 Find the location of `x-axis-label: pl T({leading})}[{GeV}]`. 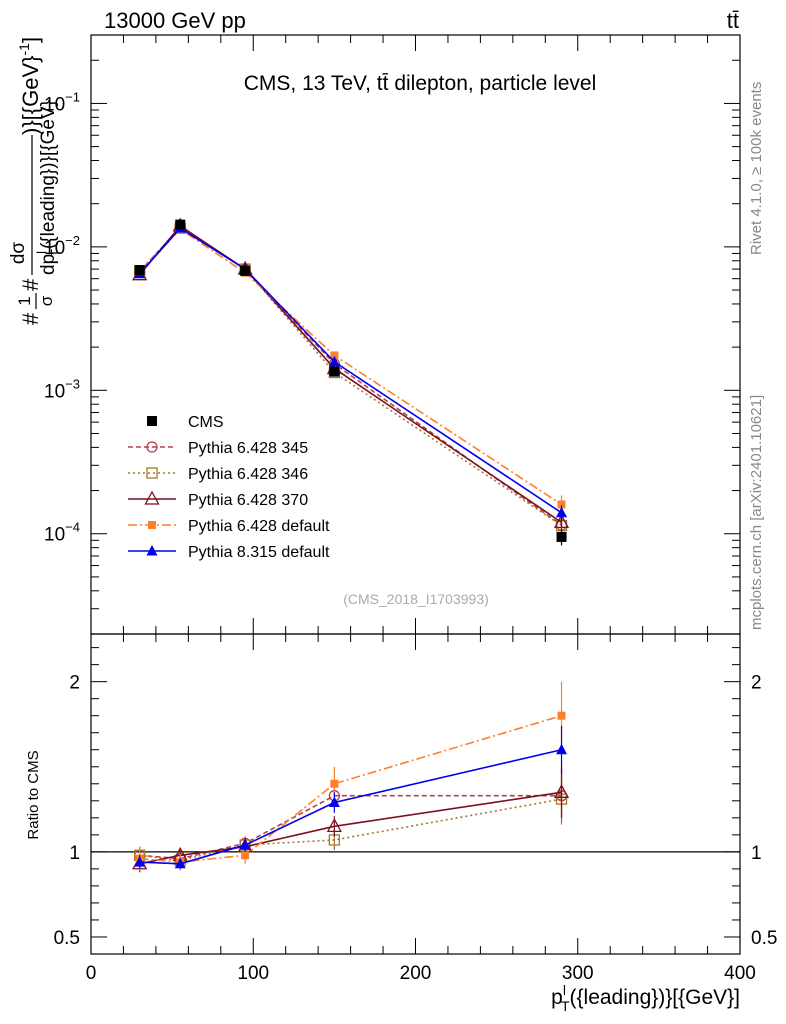

x-axis-label: pl T({leading})}[{GeV}] is located at coordinates (645, 998).